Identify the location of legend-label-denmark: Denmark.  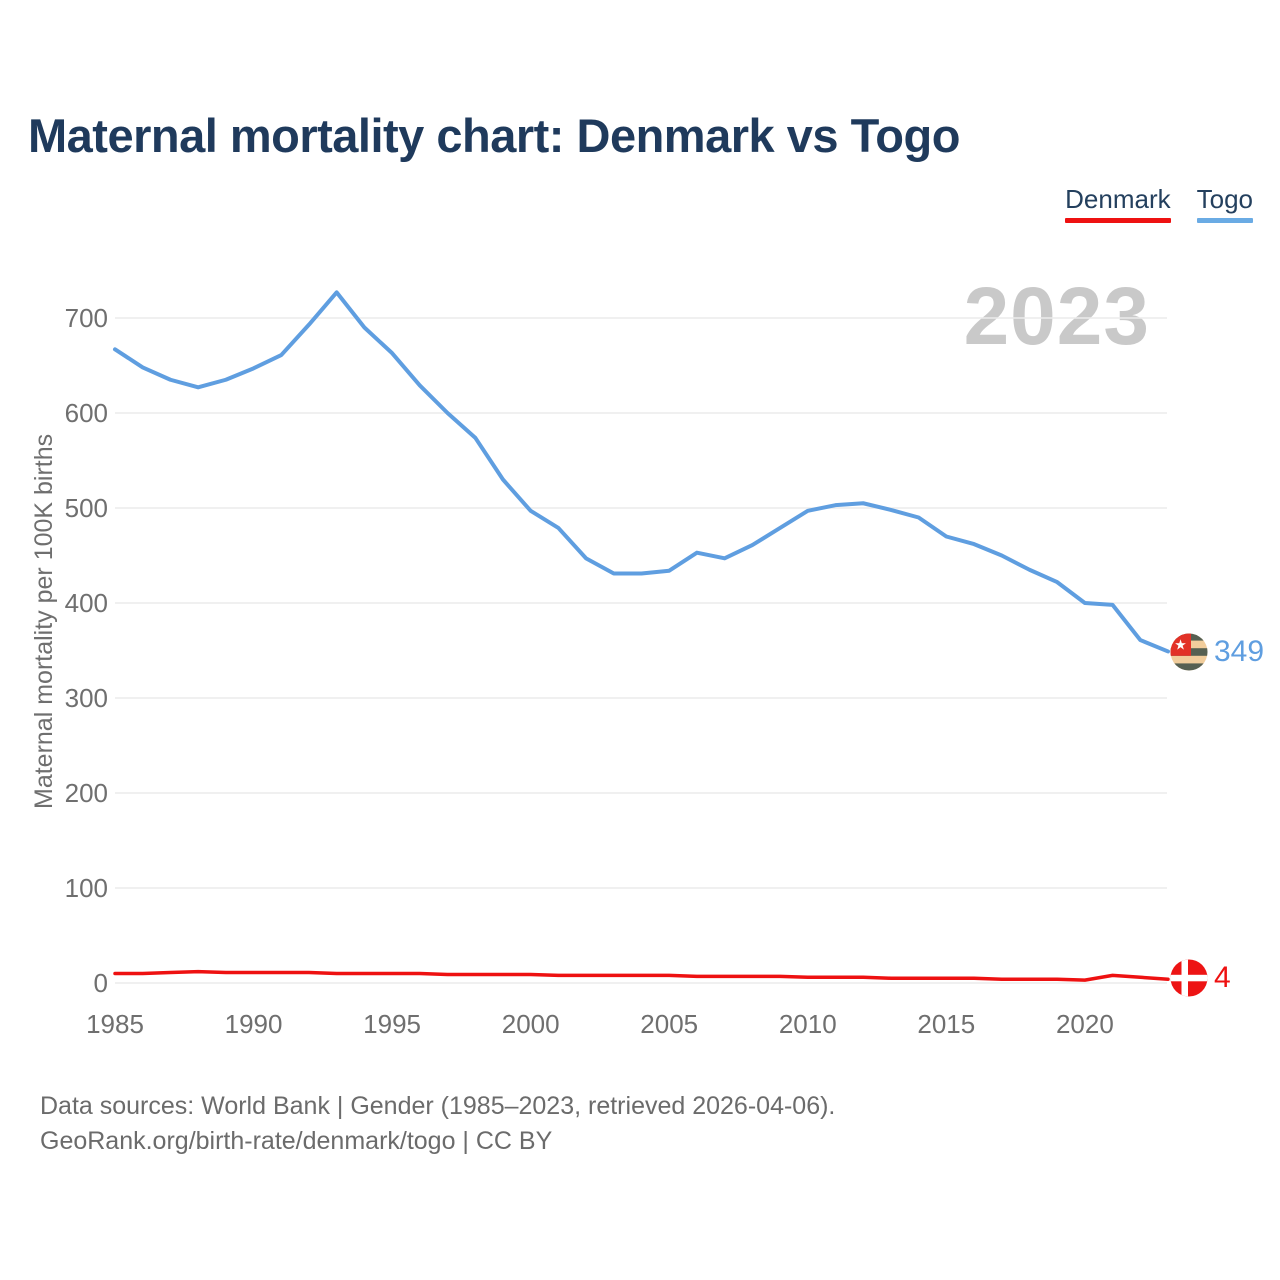
(1118, 199).